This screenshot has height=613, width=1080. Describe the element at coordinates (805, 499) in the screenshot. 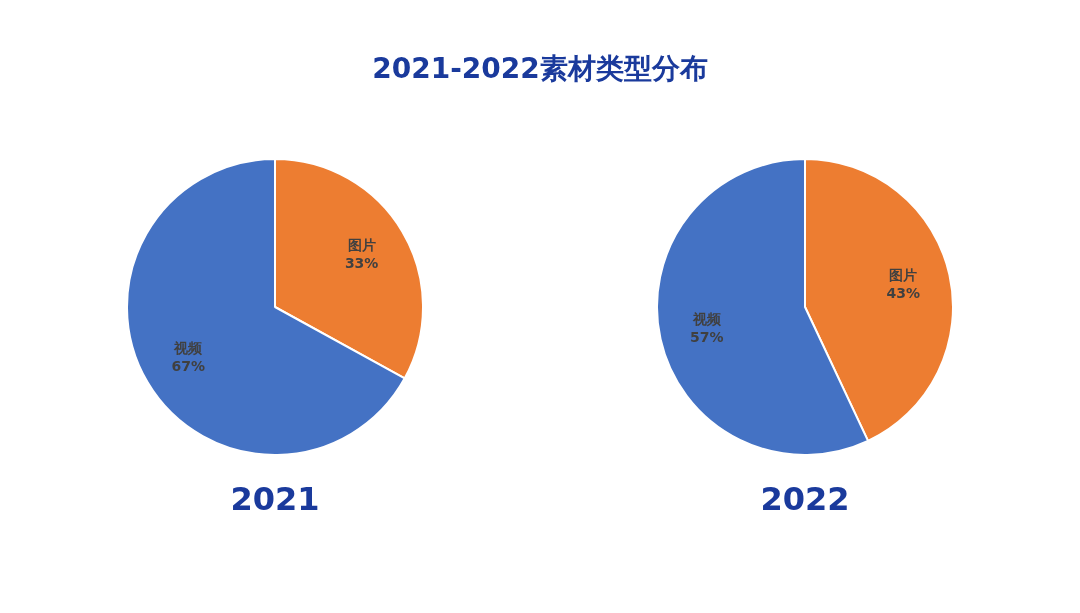

I see `text: 2022` at that location.